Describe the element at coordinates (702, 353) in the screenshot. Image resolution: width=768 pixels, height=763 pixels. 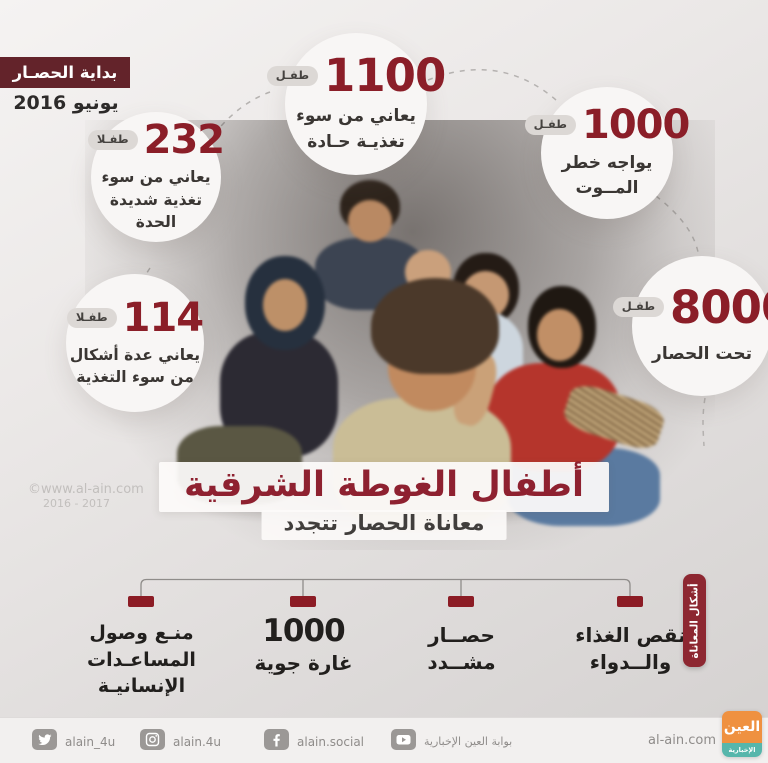
I see `stat-line: تحت الحصار` at that location.